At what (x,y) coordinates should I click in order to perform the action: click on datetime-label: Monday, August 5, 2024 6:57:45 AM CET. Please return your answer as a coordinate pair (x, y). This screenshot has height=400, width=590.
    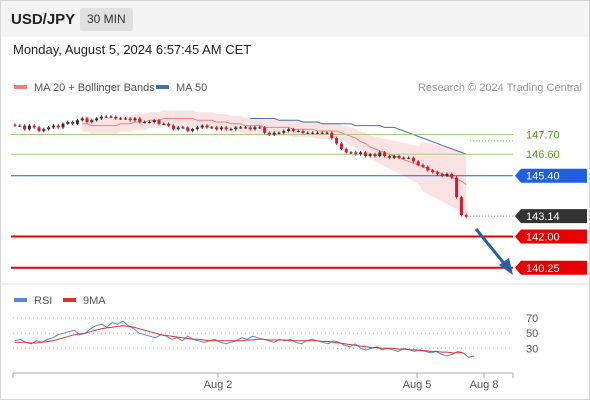
    Looking at the image, I should click on (132, 49).